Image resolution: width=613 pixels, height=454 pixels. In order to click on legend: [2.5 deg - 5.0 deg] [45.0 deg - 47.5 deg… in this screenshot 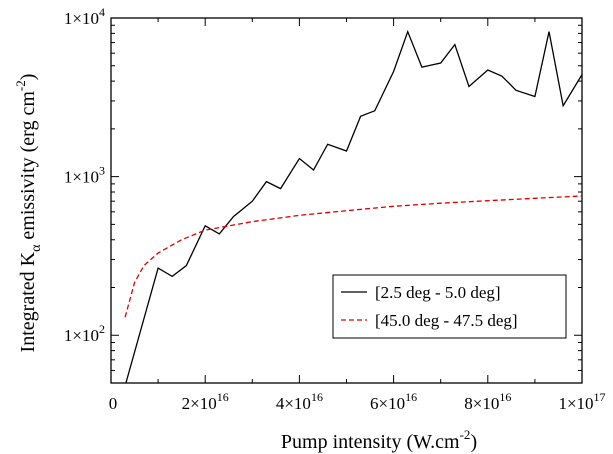, I will do `click(449, 306)`.